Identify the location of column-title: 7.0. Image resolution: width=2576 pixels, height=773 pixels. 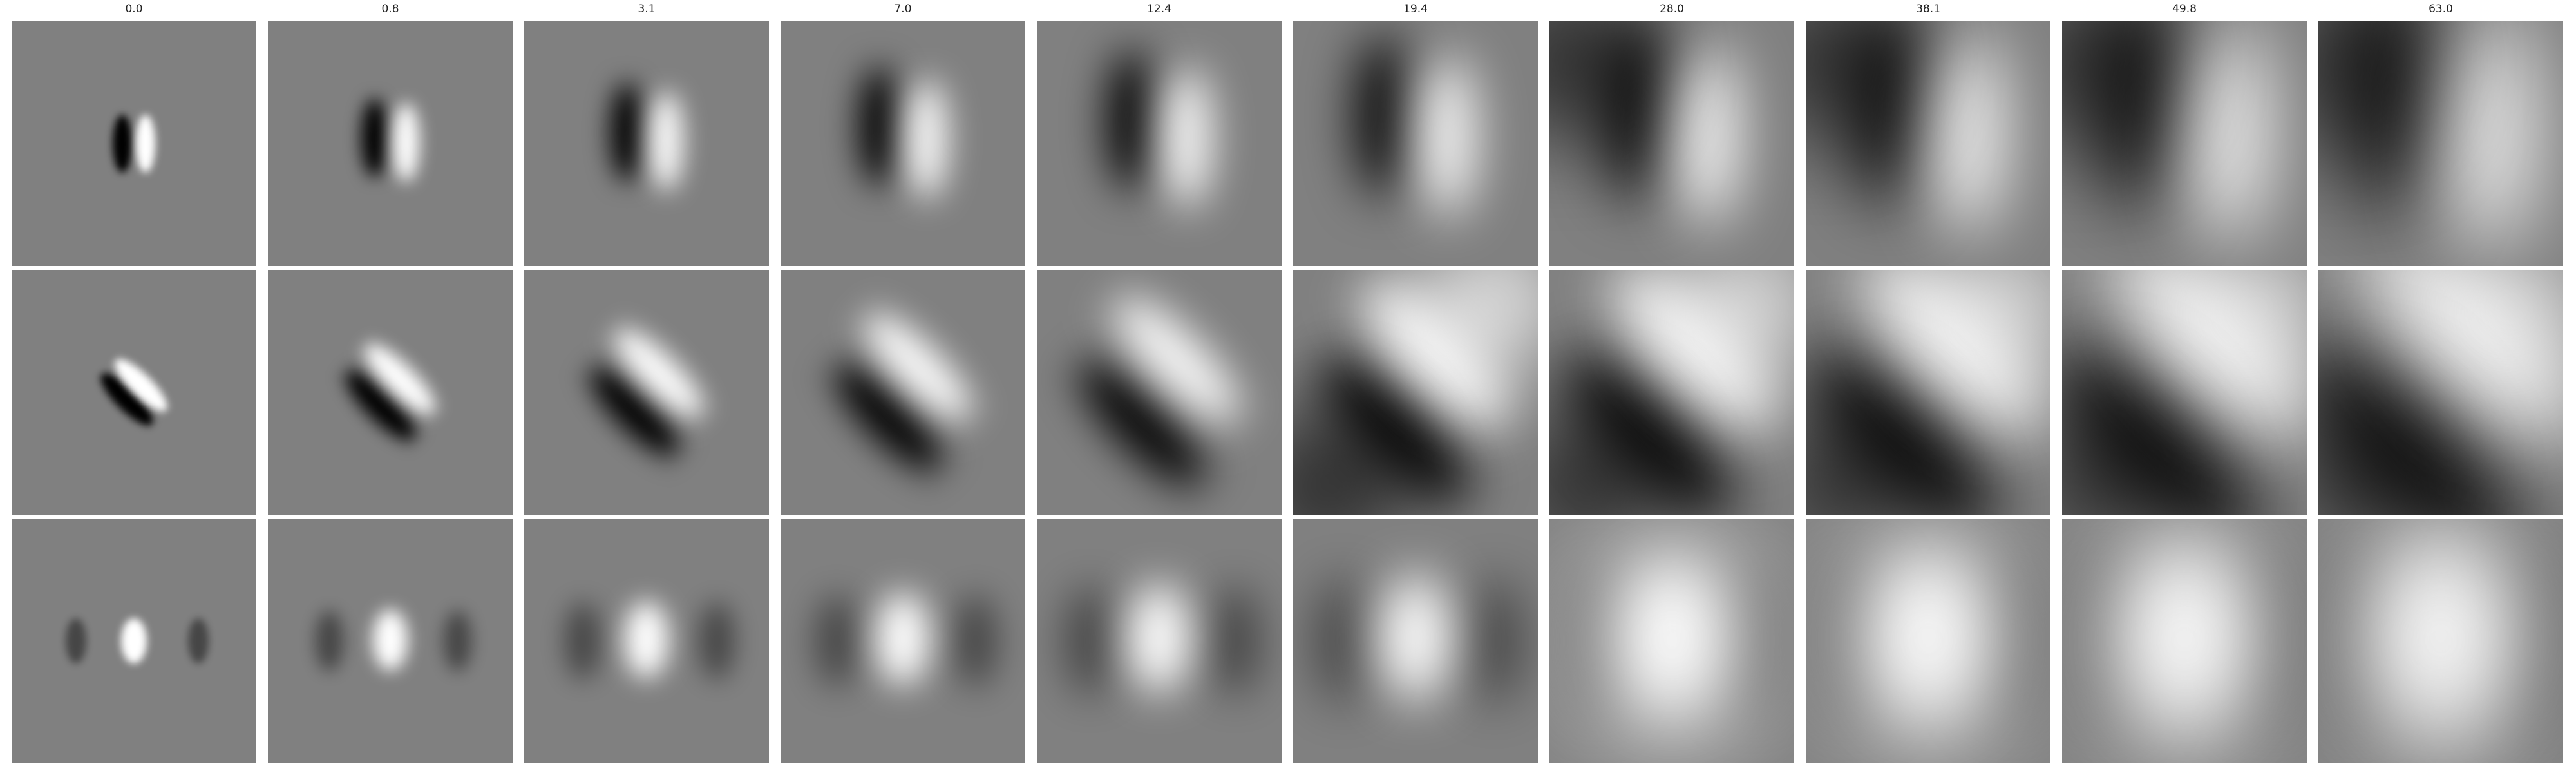
(903, 9).